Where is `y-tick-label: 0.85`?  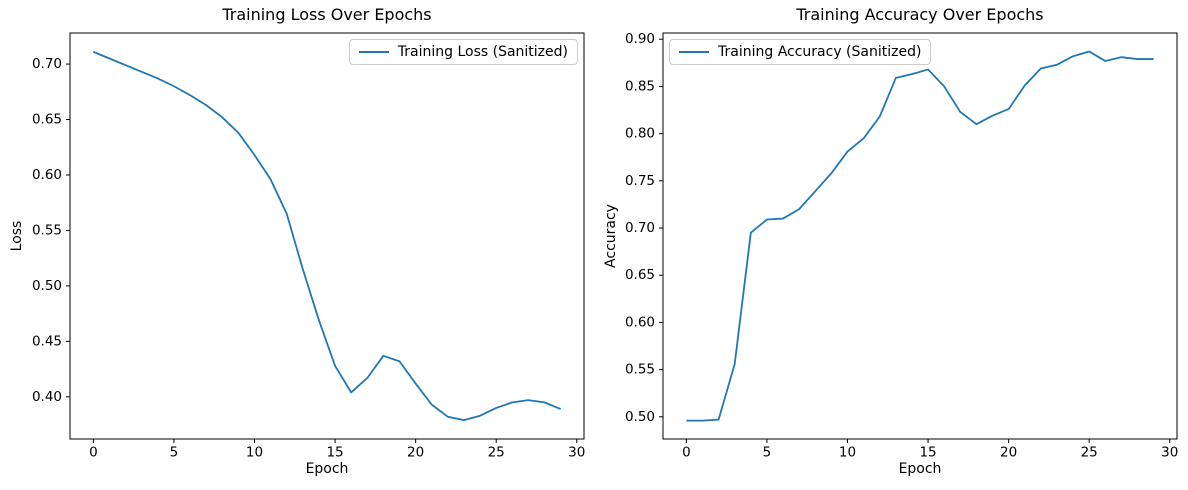
y-tick-label: 0.85 is located at coordinates (640, 86).